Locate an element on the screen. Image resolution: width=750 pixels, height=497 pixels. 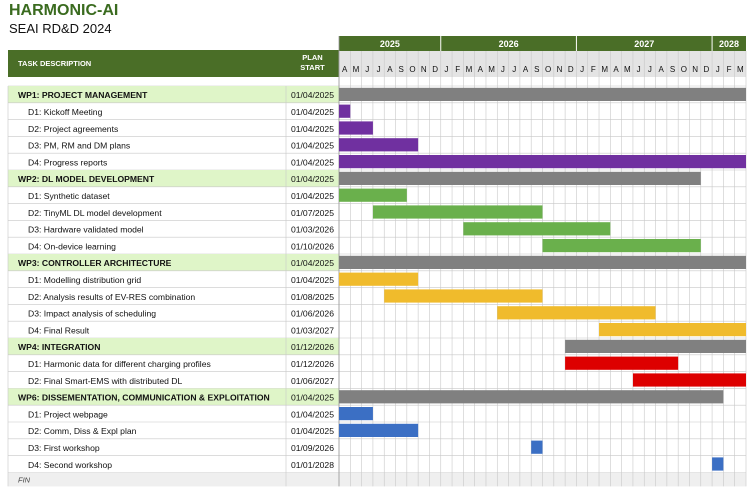
work-package-label: WP4: INTEGRATION is located at coordinates (59, 347).